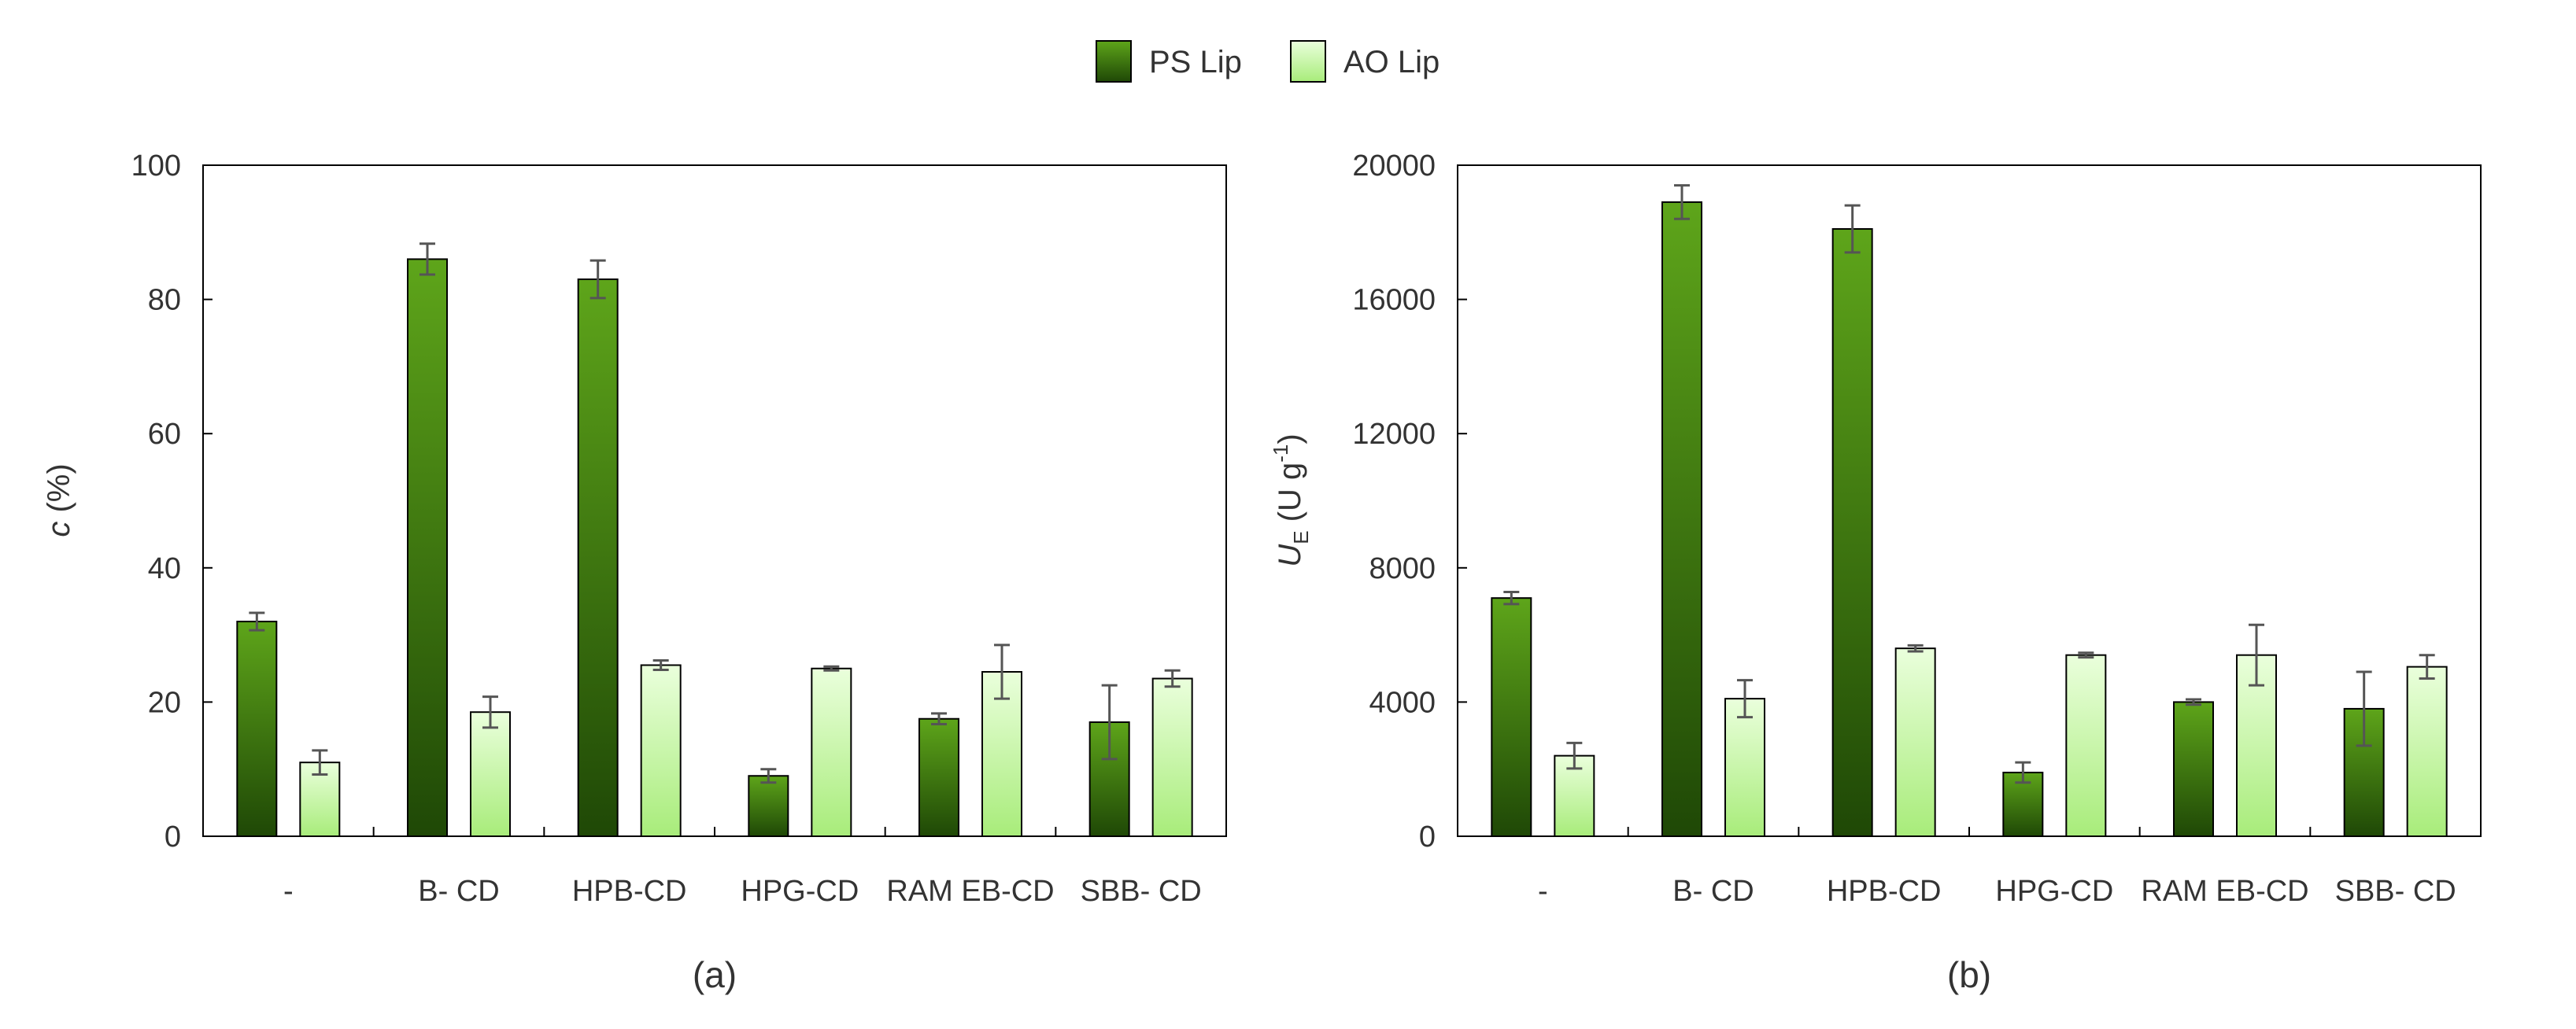  What do you see at coordinates (1172, 679) in the screenshot?
I see `error-bar-ao-lip-sbb-cd-a` at bounding box center [1172, 679].